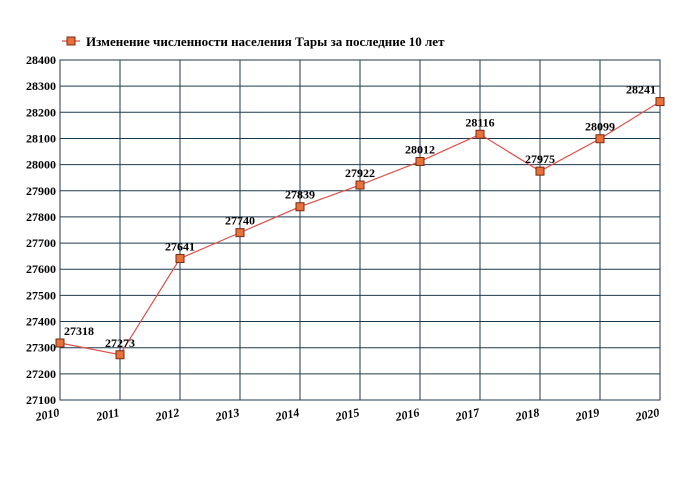 The height and width of the screenshot is (500, 680). What do you see at coordinates (646, 414) in the screenshot?
I see `x-tick-label: 2020` at bounding box center [646, 414].